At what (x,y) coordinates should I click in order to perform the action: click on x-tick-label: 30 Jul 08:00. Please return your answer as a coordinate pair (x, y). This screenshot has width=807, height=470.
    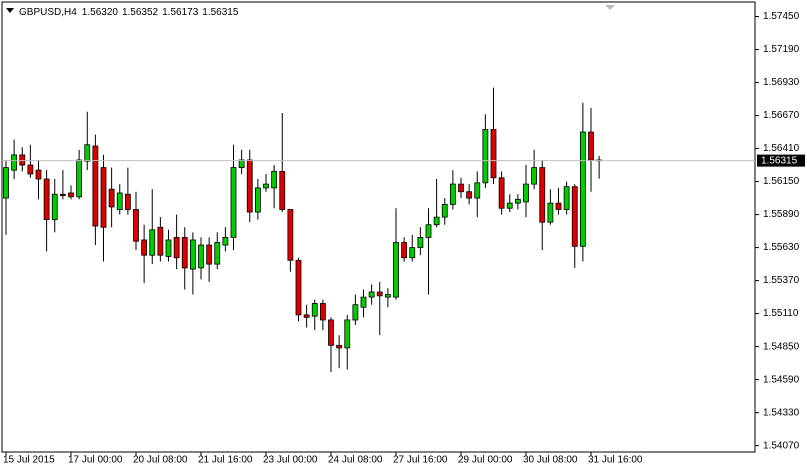
    Looking at the image, I should click on (550, 460).